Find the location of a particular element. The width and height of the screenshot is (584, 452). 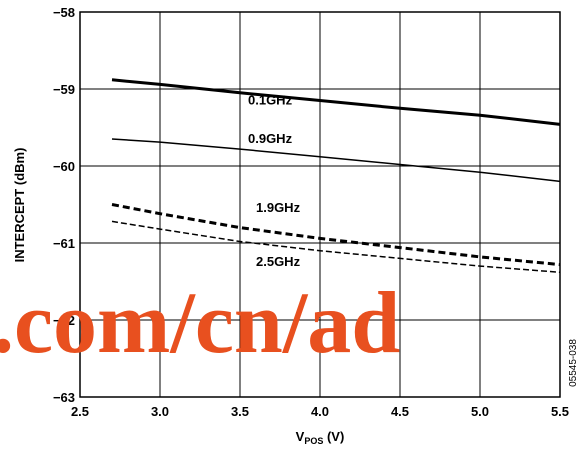

y-tick-label: −59 is located at coordinates (64, 89).